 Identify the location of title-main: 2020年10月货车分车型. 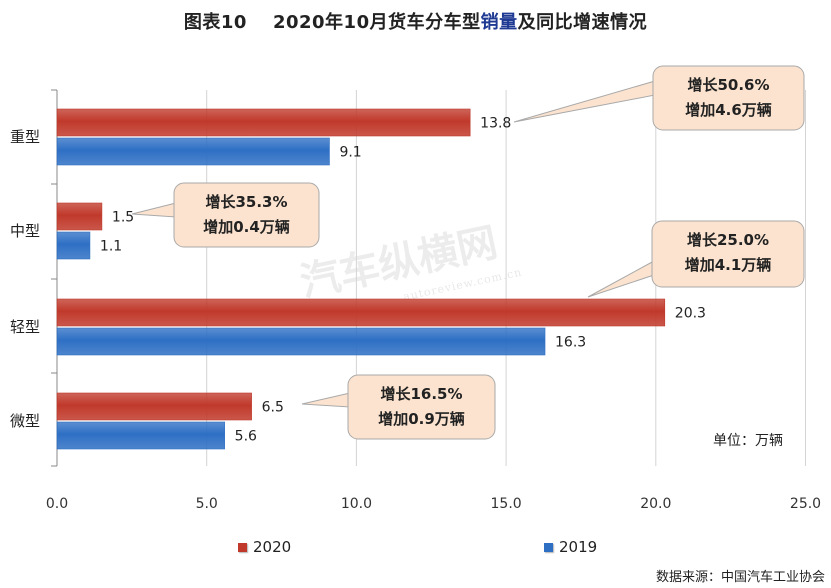
(376, 22).